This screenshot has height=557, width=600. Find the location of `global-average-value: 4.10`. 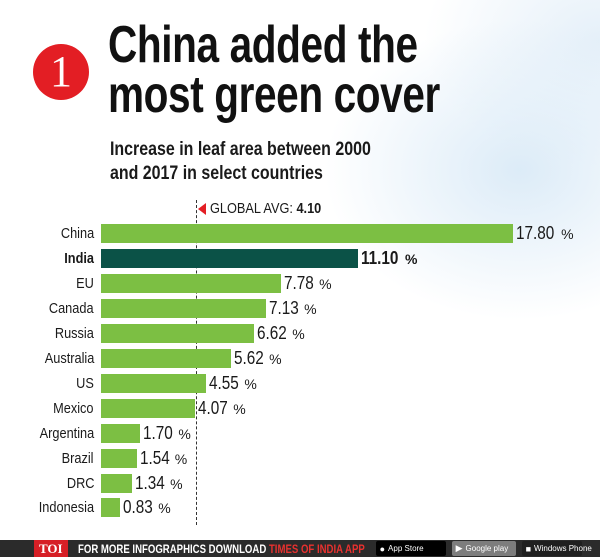

global-average-value: 4.10 is located at coordinates (309, 208).